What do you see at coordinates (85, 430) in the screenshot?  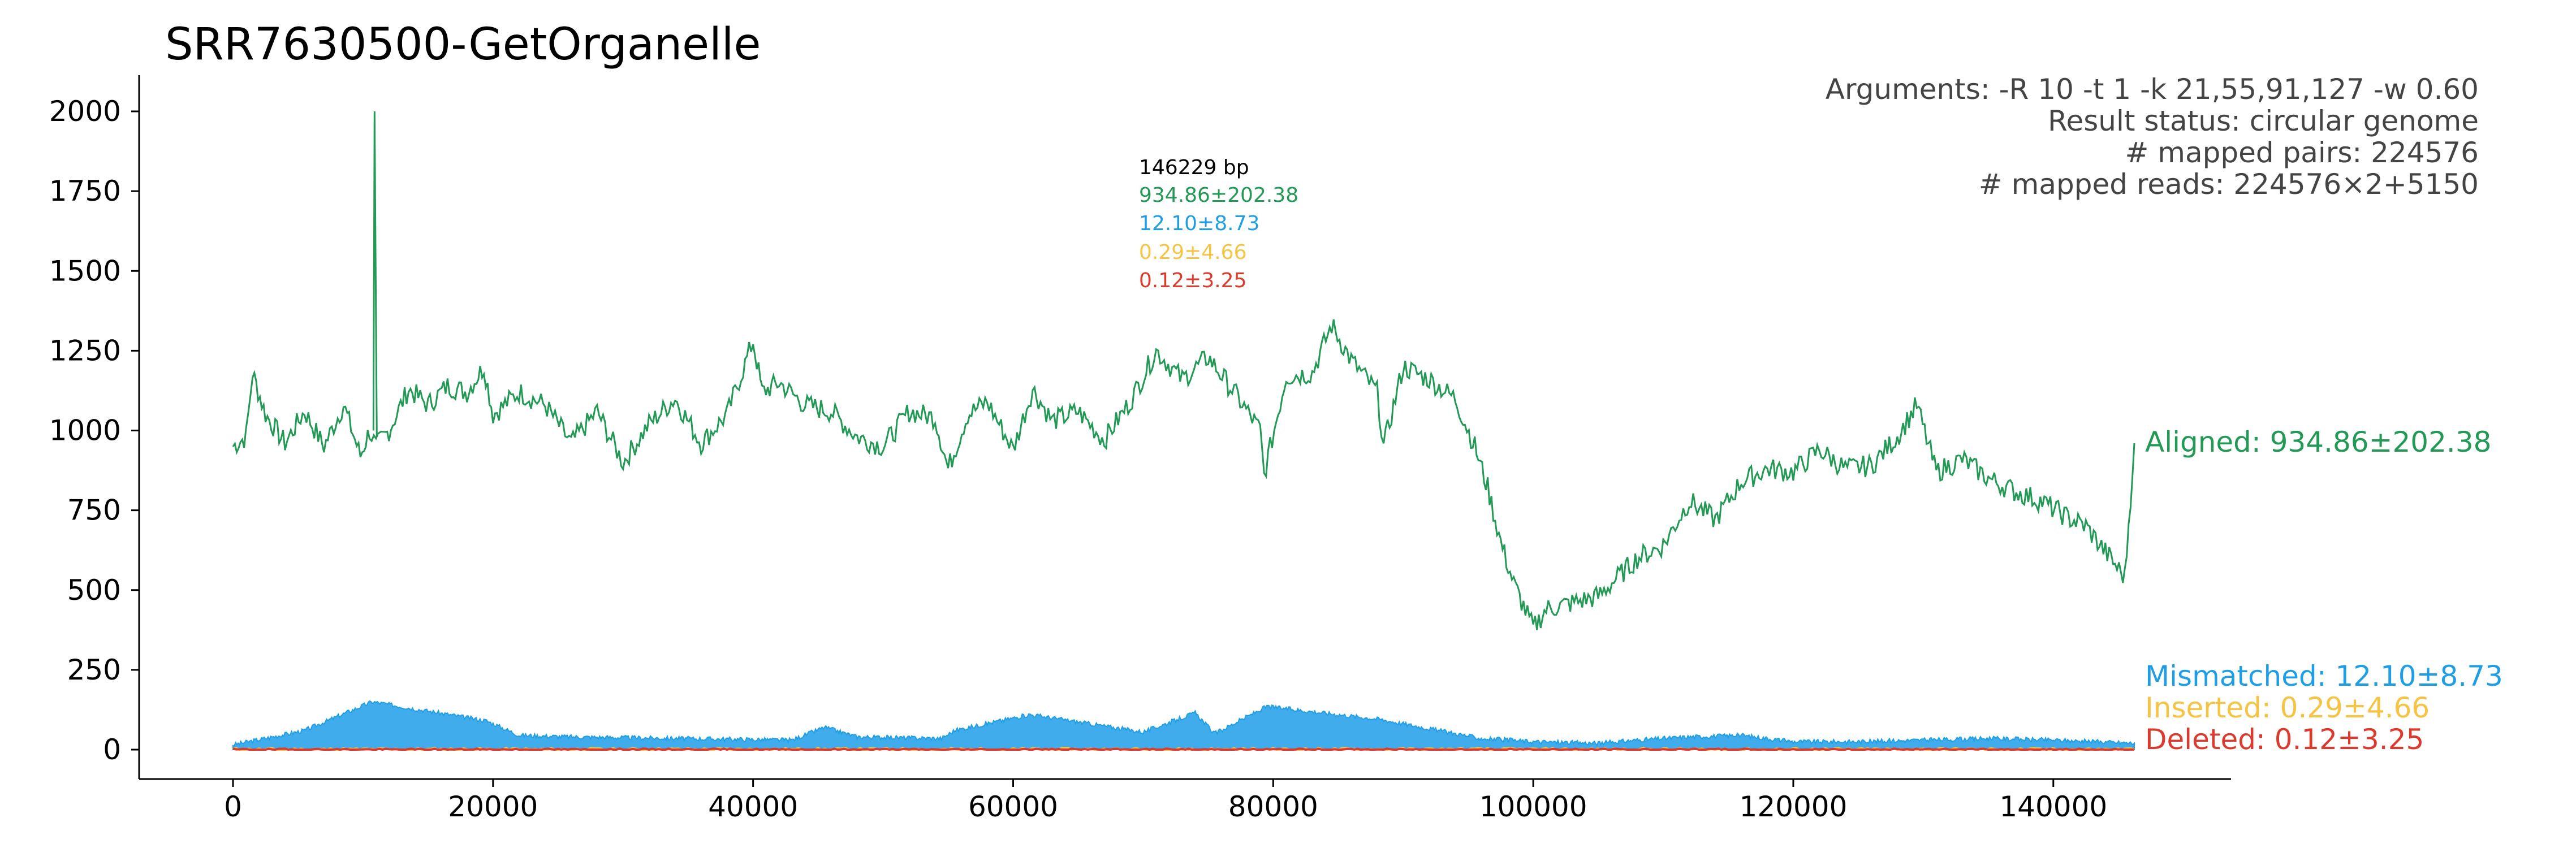 I see `y-tick-label: 1000` at bounding box center [85, 430].